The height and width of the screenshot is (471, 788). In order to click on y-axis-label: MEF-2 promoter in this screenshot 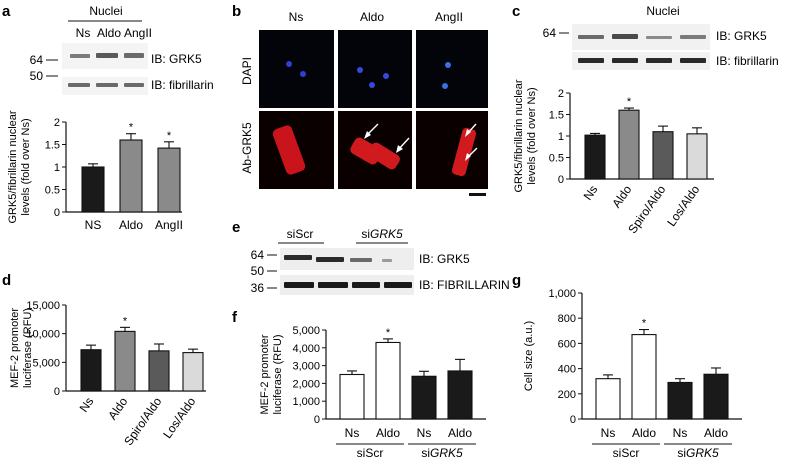, I will do `click(15, 348)`.